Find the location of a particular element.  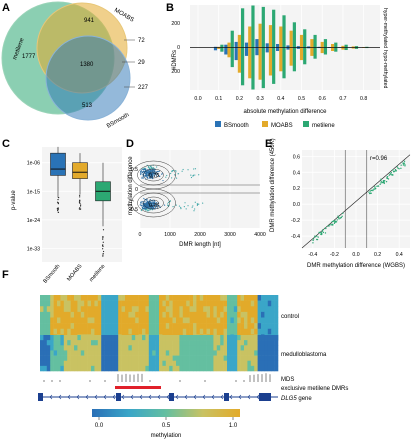

panel-e-ytick-label: 0.4 is located at coordinates (296, 173).